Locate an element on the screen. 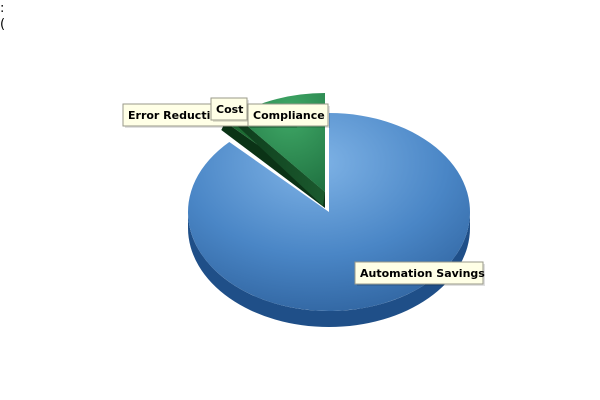  slice-side-compliance is located at coordinates (280, 160).